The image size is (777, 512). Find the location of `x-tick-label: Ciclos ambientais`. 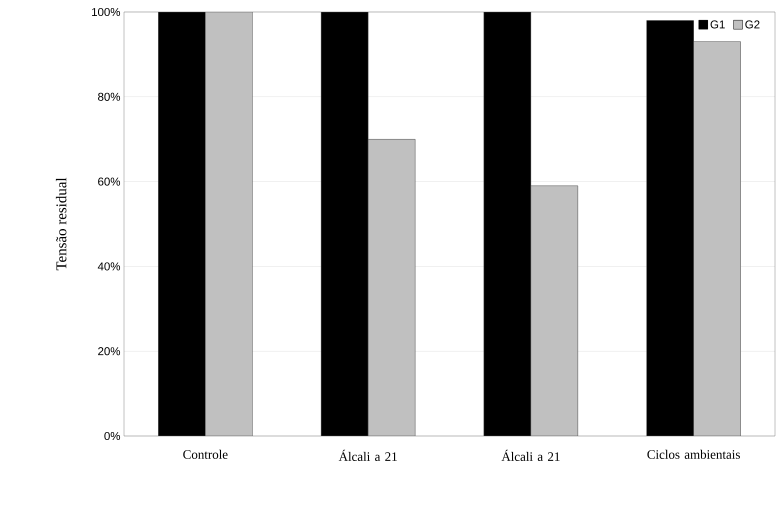

x-tick-label: Ciclos ambientais is located at coordinates (693, 454).